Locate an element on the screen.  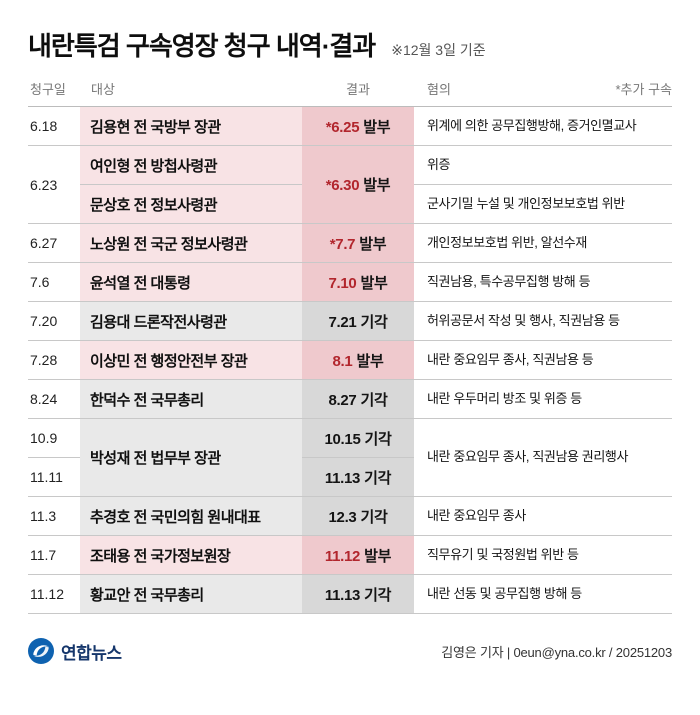
table-row: 7.6 윤석열 전 대통령 7.10 발부 직권남용, 특수공무집행 방해 등 is located at coordinates (350, 282).